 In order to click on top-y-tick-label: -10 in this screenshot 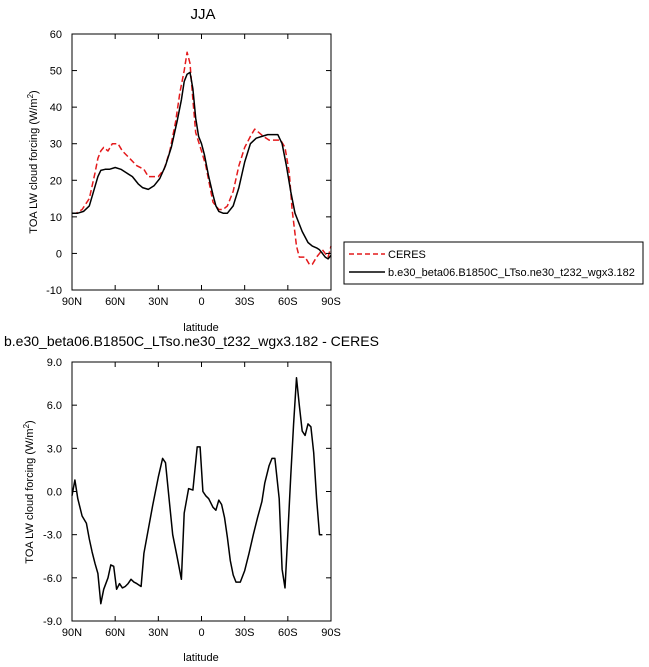, I will do `click(54, 291)`.